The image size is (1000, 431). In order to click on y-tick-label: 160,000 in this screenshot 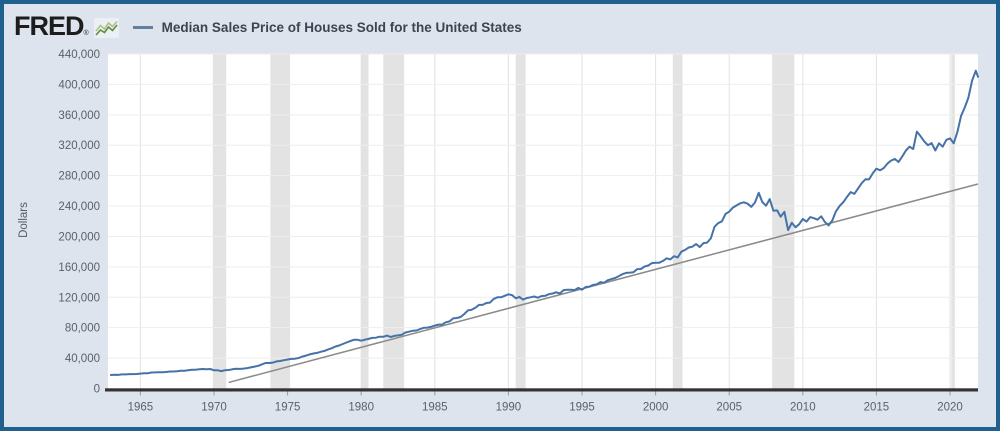, I will do `click(79, 268)`.